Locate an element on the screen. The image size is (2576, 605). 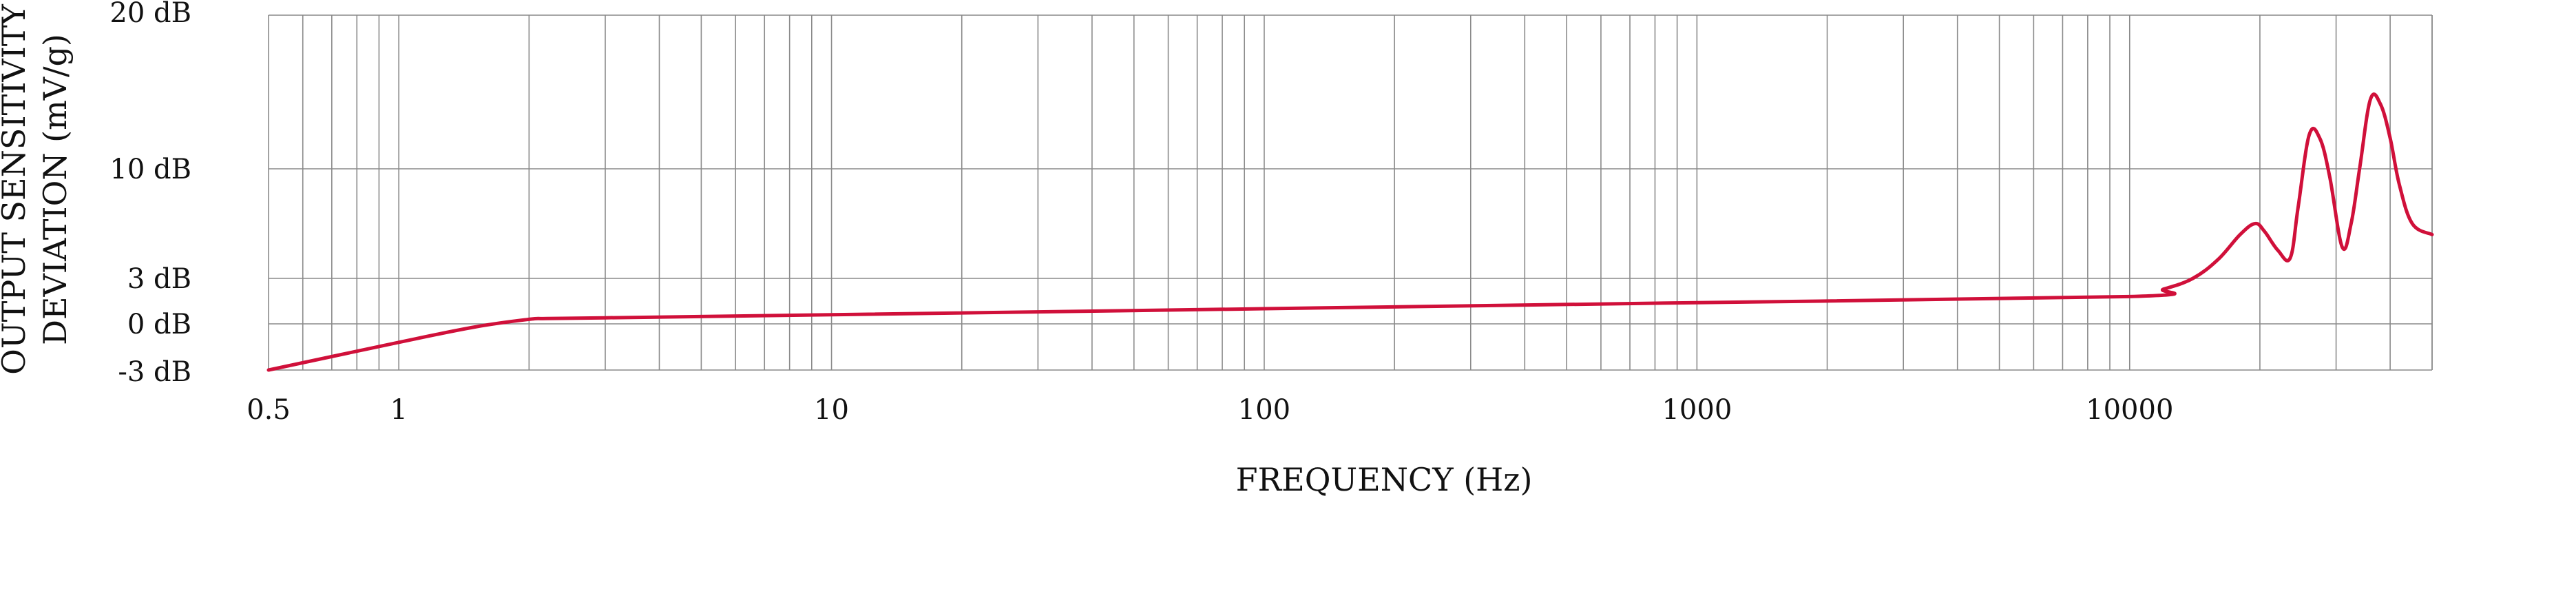
x-axis-title: FREQUENCY (Hz) is located at coordinates (1384, 479).